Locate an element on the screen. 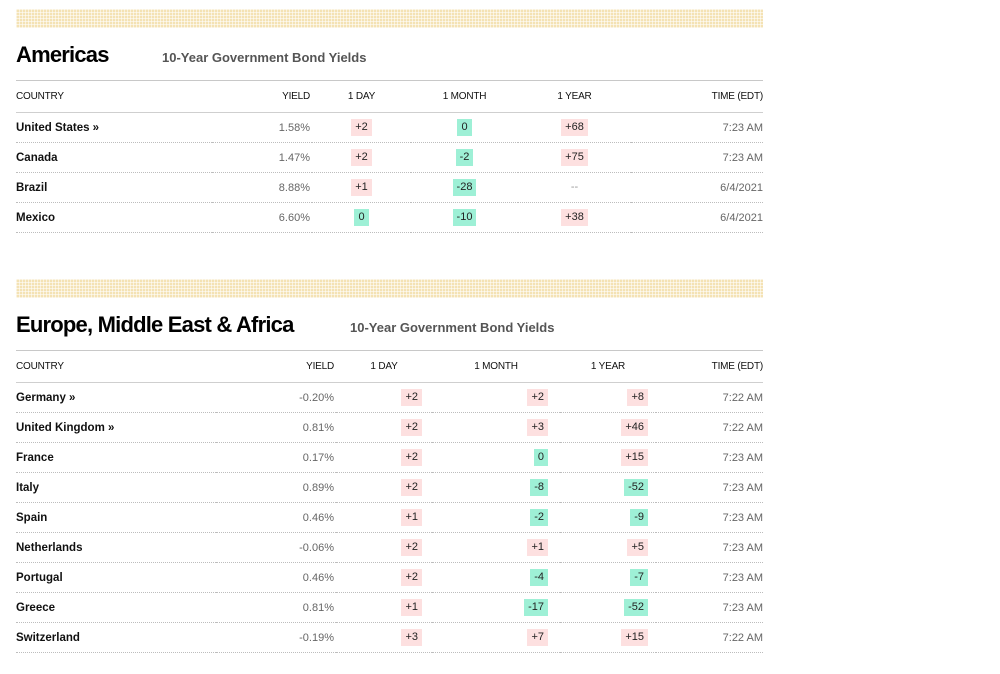  table-row: Greece 0.81% +1 -17 -52 7:23 AM is located at coordinates (389, 607).